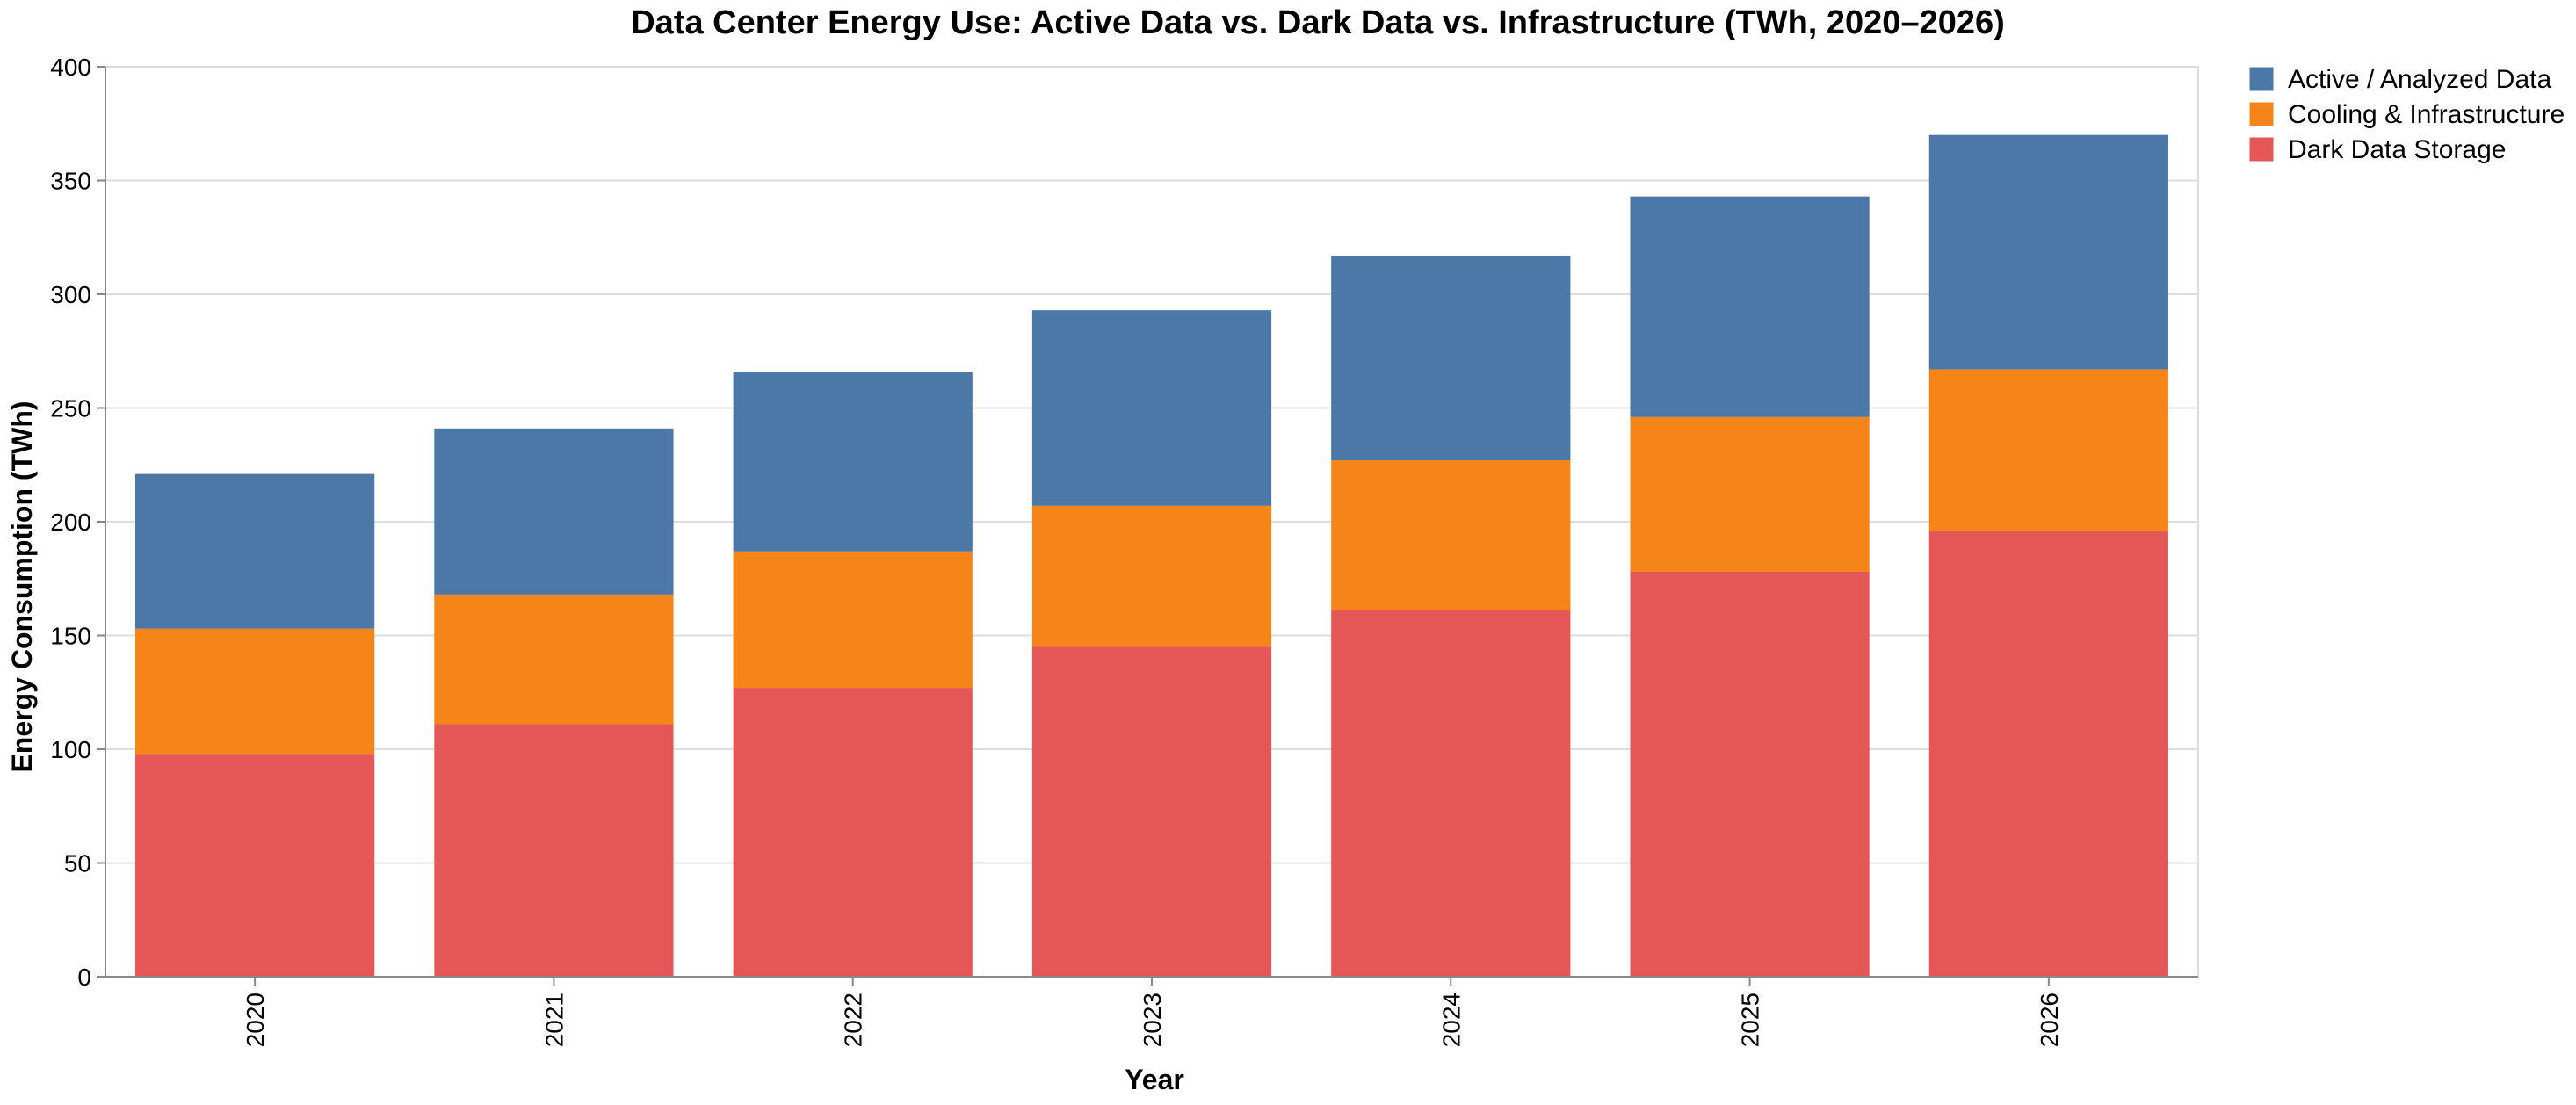 This screenshot has width=2576, height=1105. What do you see at coordinates (70, 749) in the screenshot?
I see `y-tick-label: 100` at bounding box center [70, 749].